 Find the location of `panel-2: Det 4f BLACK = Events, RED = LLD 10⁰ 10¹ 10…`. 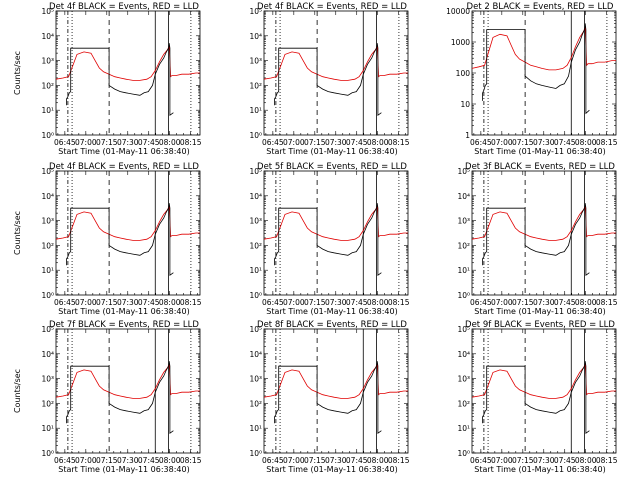

panel-2: Det 4f BLACK = Events, RED = LLD 10⁰ 10¹ 10… is located at coordinates (329, 79).